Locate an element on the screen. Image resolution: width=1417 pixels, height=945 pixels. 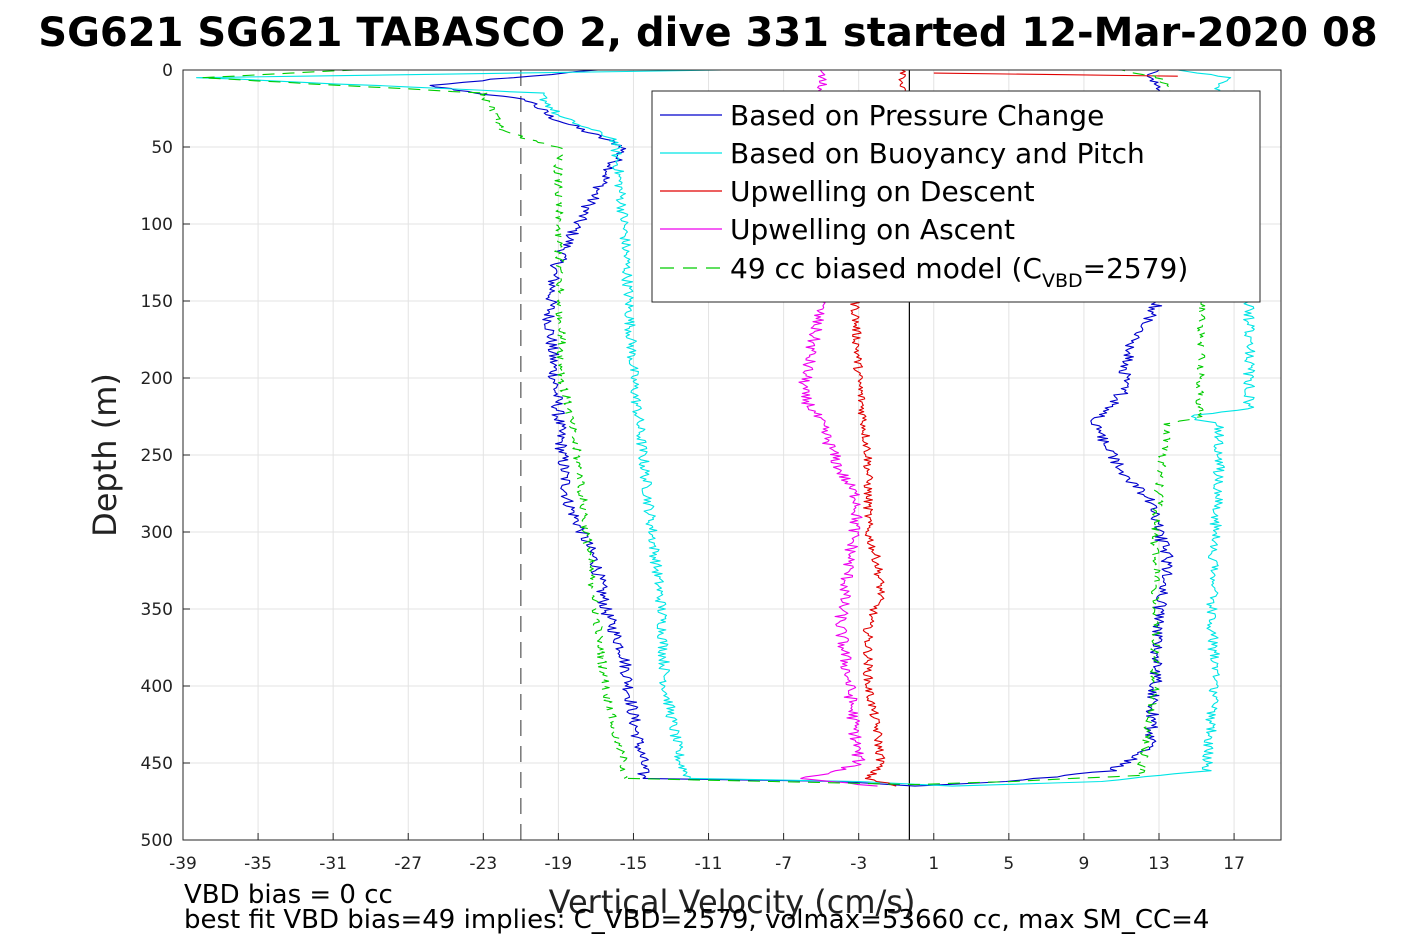
y-tick-label: 300 is located at coordinates (157, 533).